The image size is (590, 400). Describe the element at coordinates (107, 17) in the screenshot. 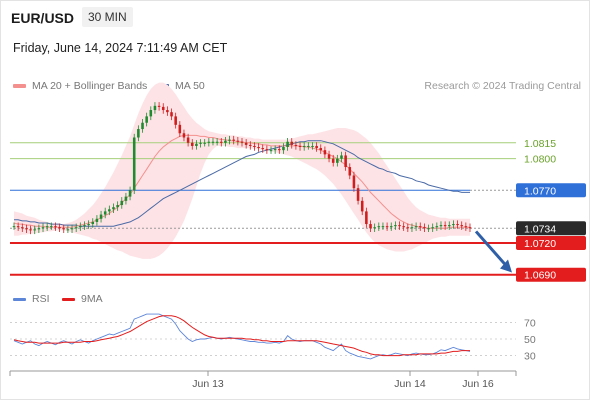

I see `timeframe-badge: 30 MIN` at that location.